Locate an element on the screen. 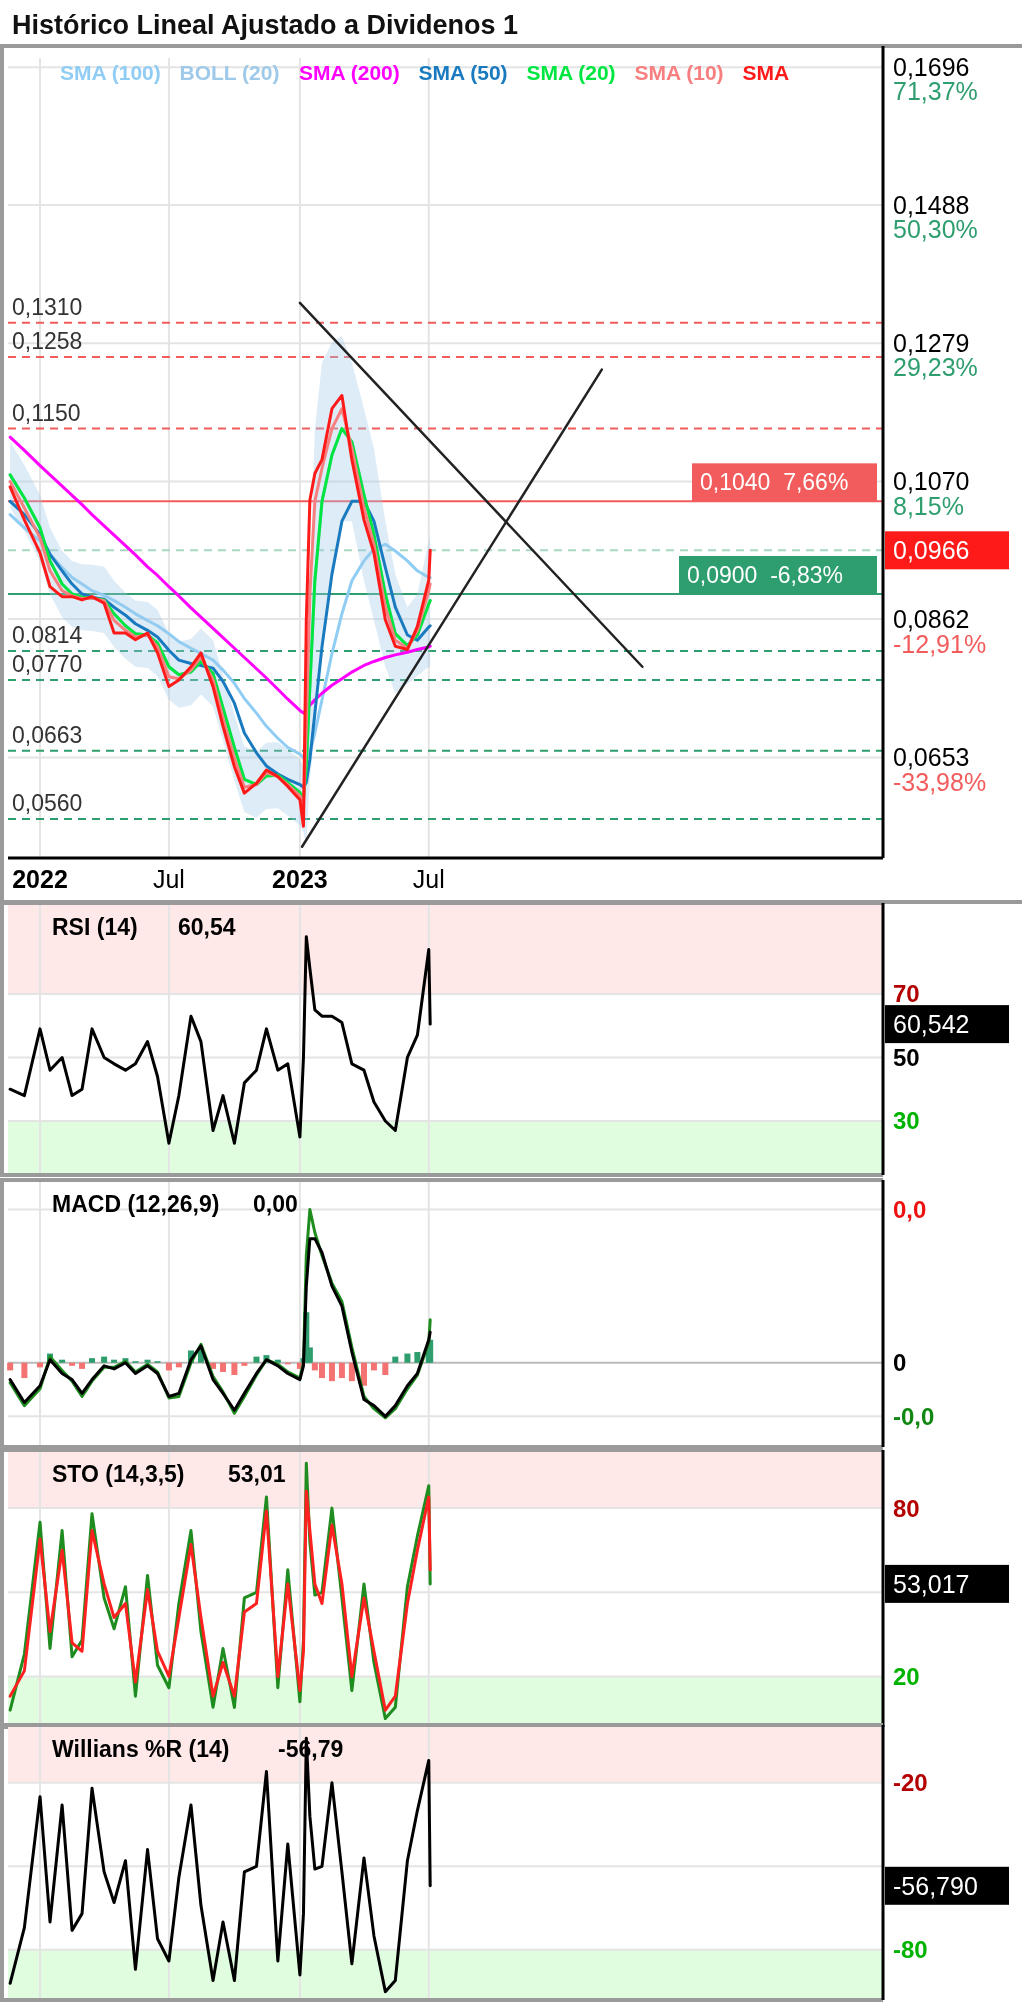 The width and height of the screenshot is (1022, 2004). y-tick-label: -20 is located at coordinates (910, 1783).